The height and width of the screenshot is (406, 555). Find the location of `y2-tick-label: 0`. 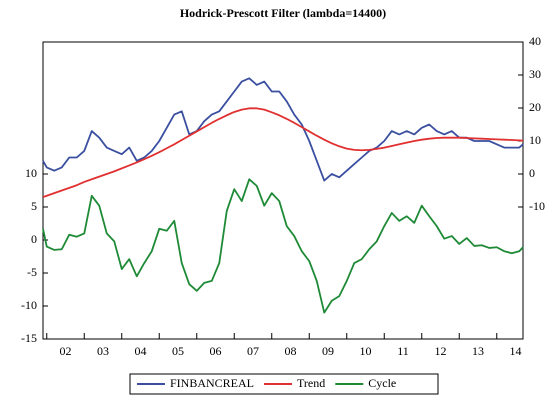

y2-tick-label: 0 is located at coordinates (532, 173).